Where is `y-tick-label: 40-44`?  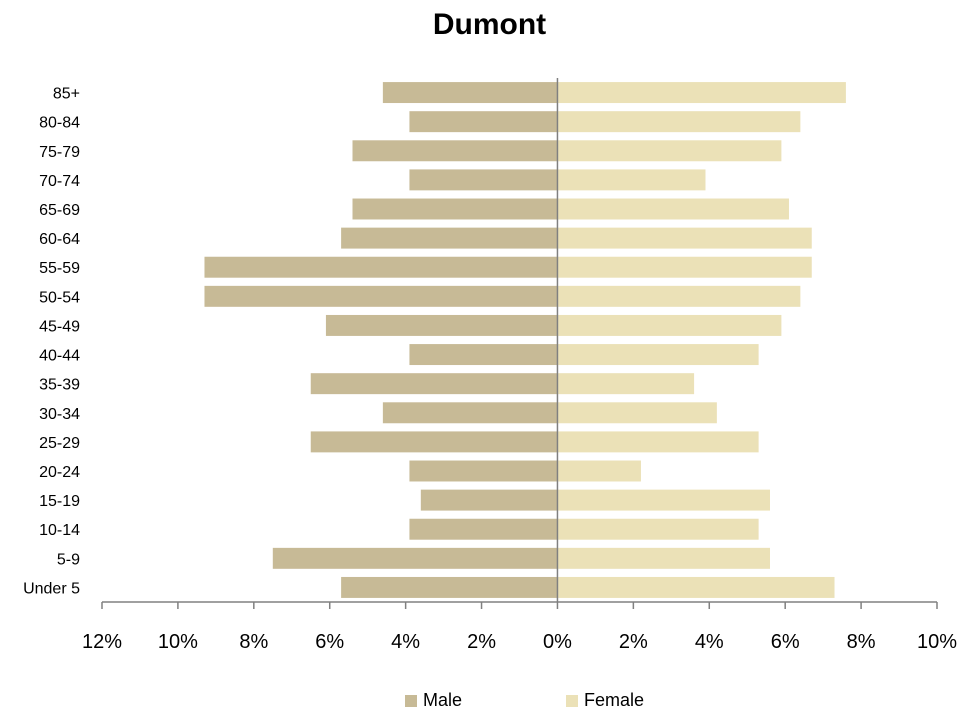 y-tick-label: 40-44 is located at coordinates (59, 356).